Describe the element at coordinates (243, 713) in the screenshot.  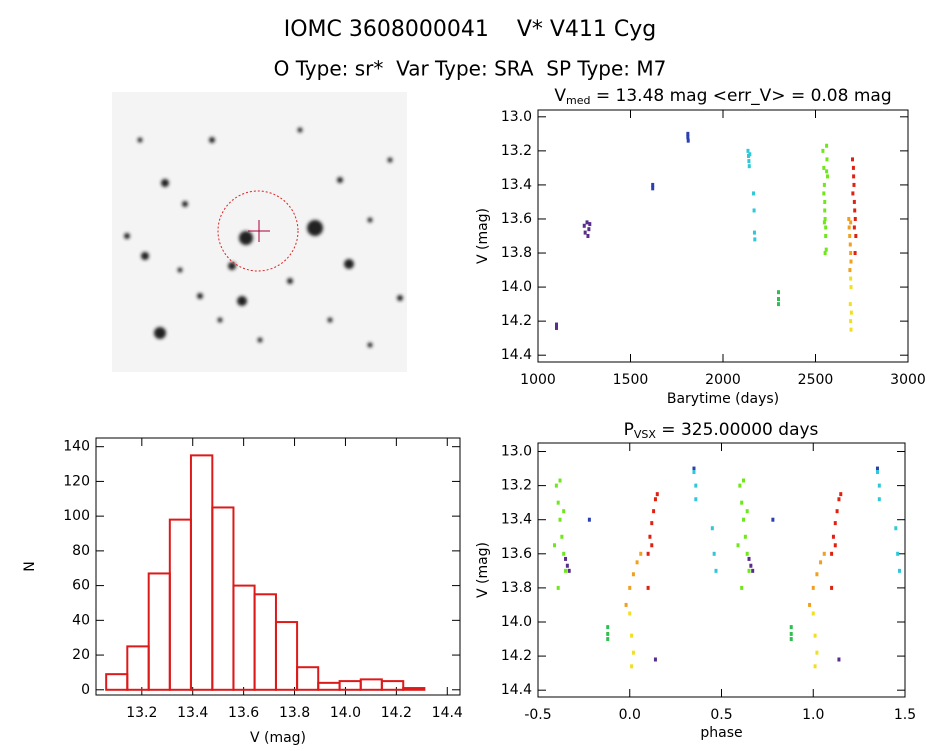
I see `x-tick-label: 13.6` at that location.